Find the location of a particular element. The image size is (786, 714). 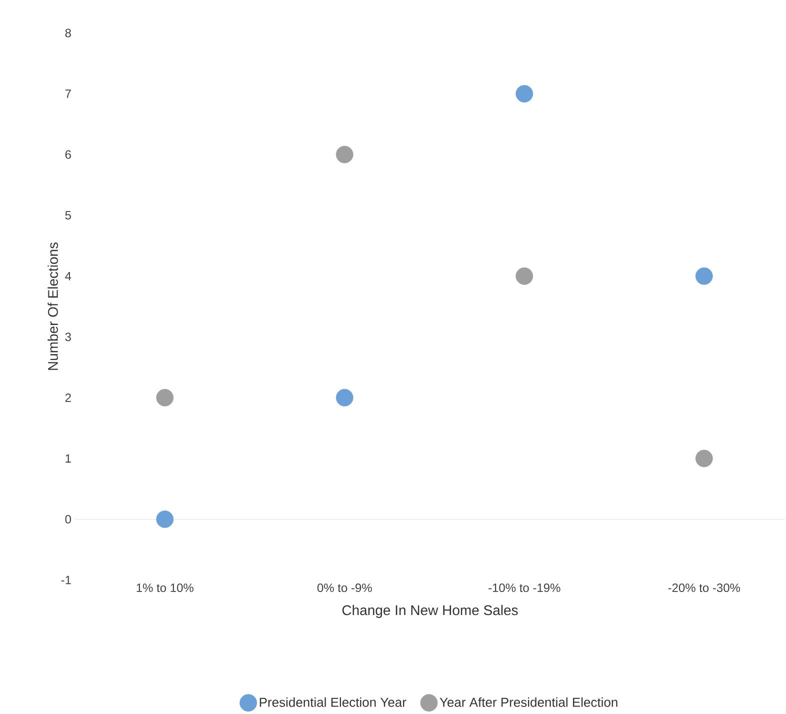

y-tick-label: 8 is located at coordinates (68, 33).